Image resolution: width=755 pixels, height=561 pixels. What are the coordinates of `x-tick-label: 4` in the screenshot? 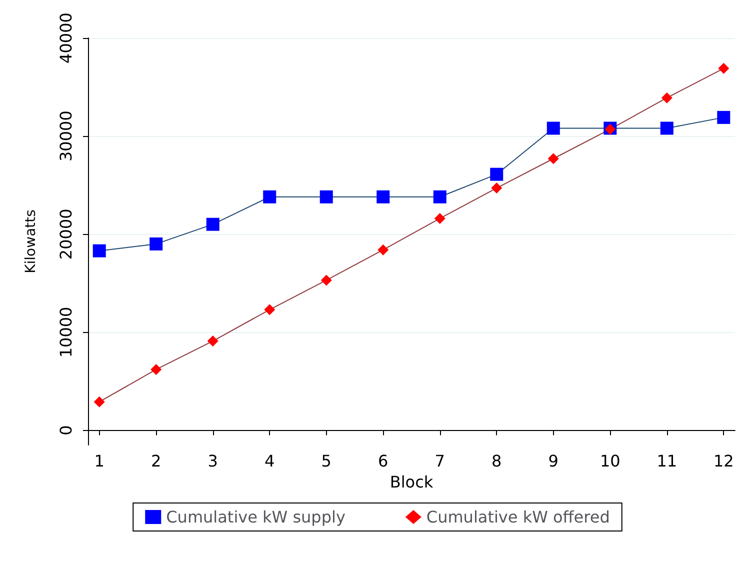 It's located at (269, 461).